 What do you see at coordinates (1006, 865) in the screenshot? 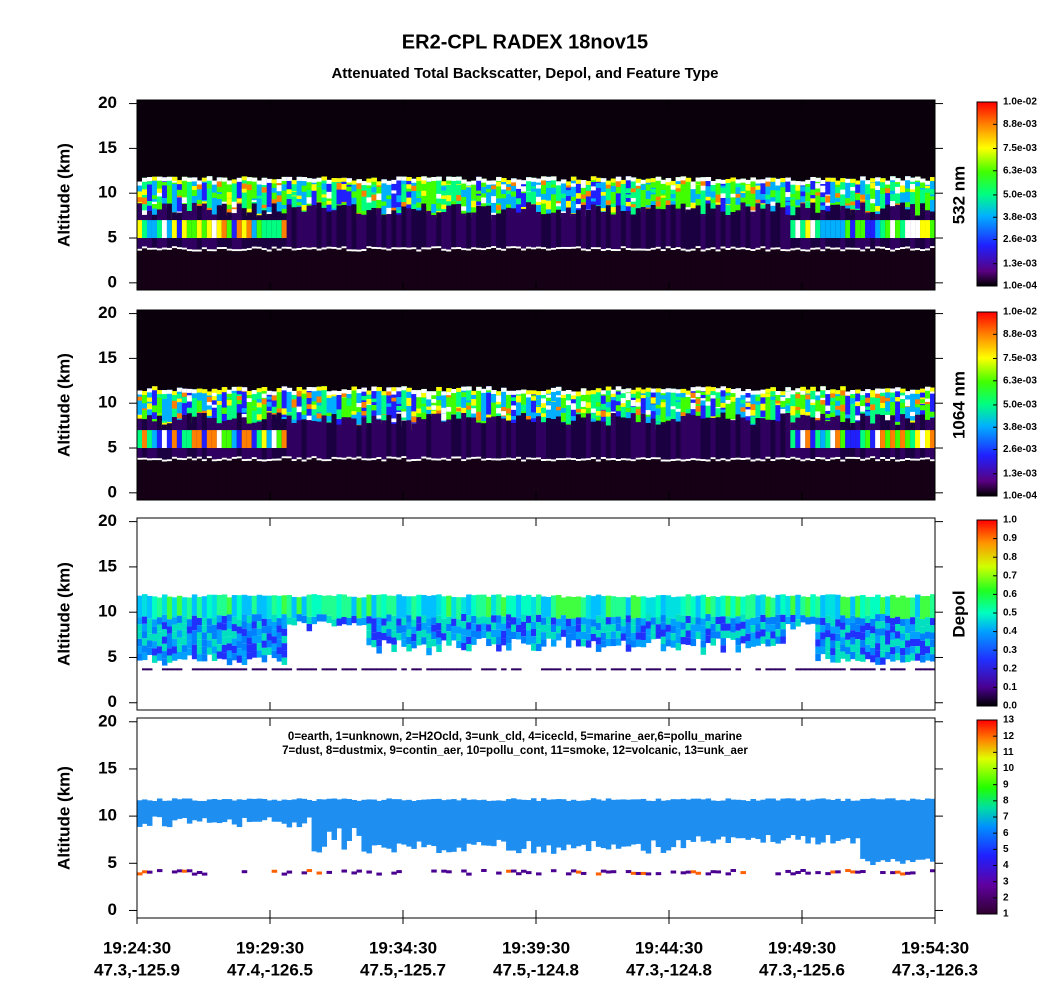
I see `colorbar-tick-label: 4` at bounding box center [1006, 865].